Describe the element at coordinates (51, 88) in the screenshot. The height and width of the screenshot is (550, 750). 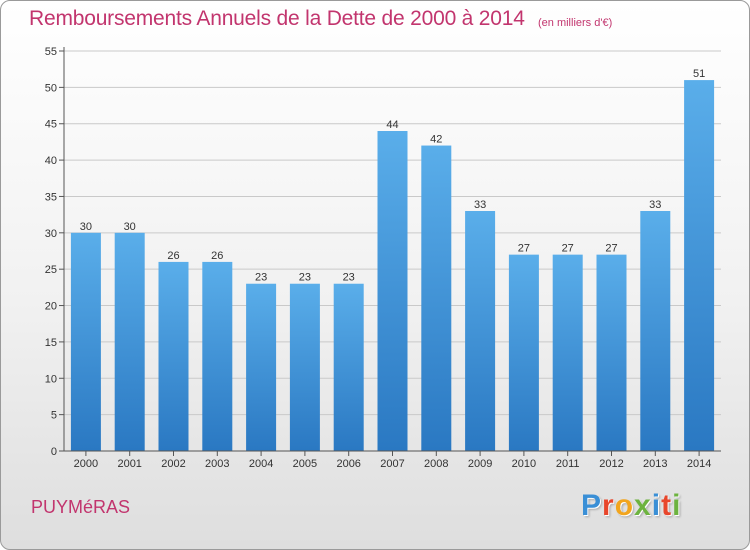
I see `y-tick-label: 50` at that location.